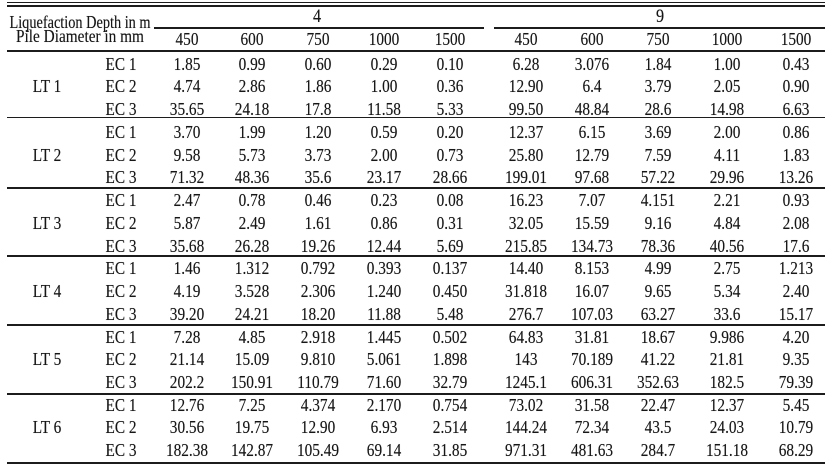  I want to click on value-cell: 19.75, so click(252, 427).